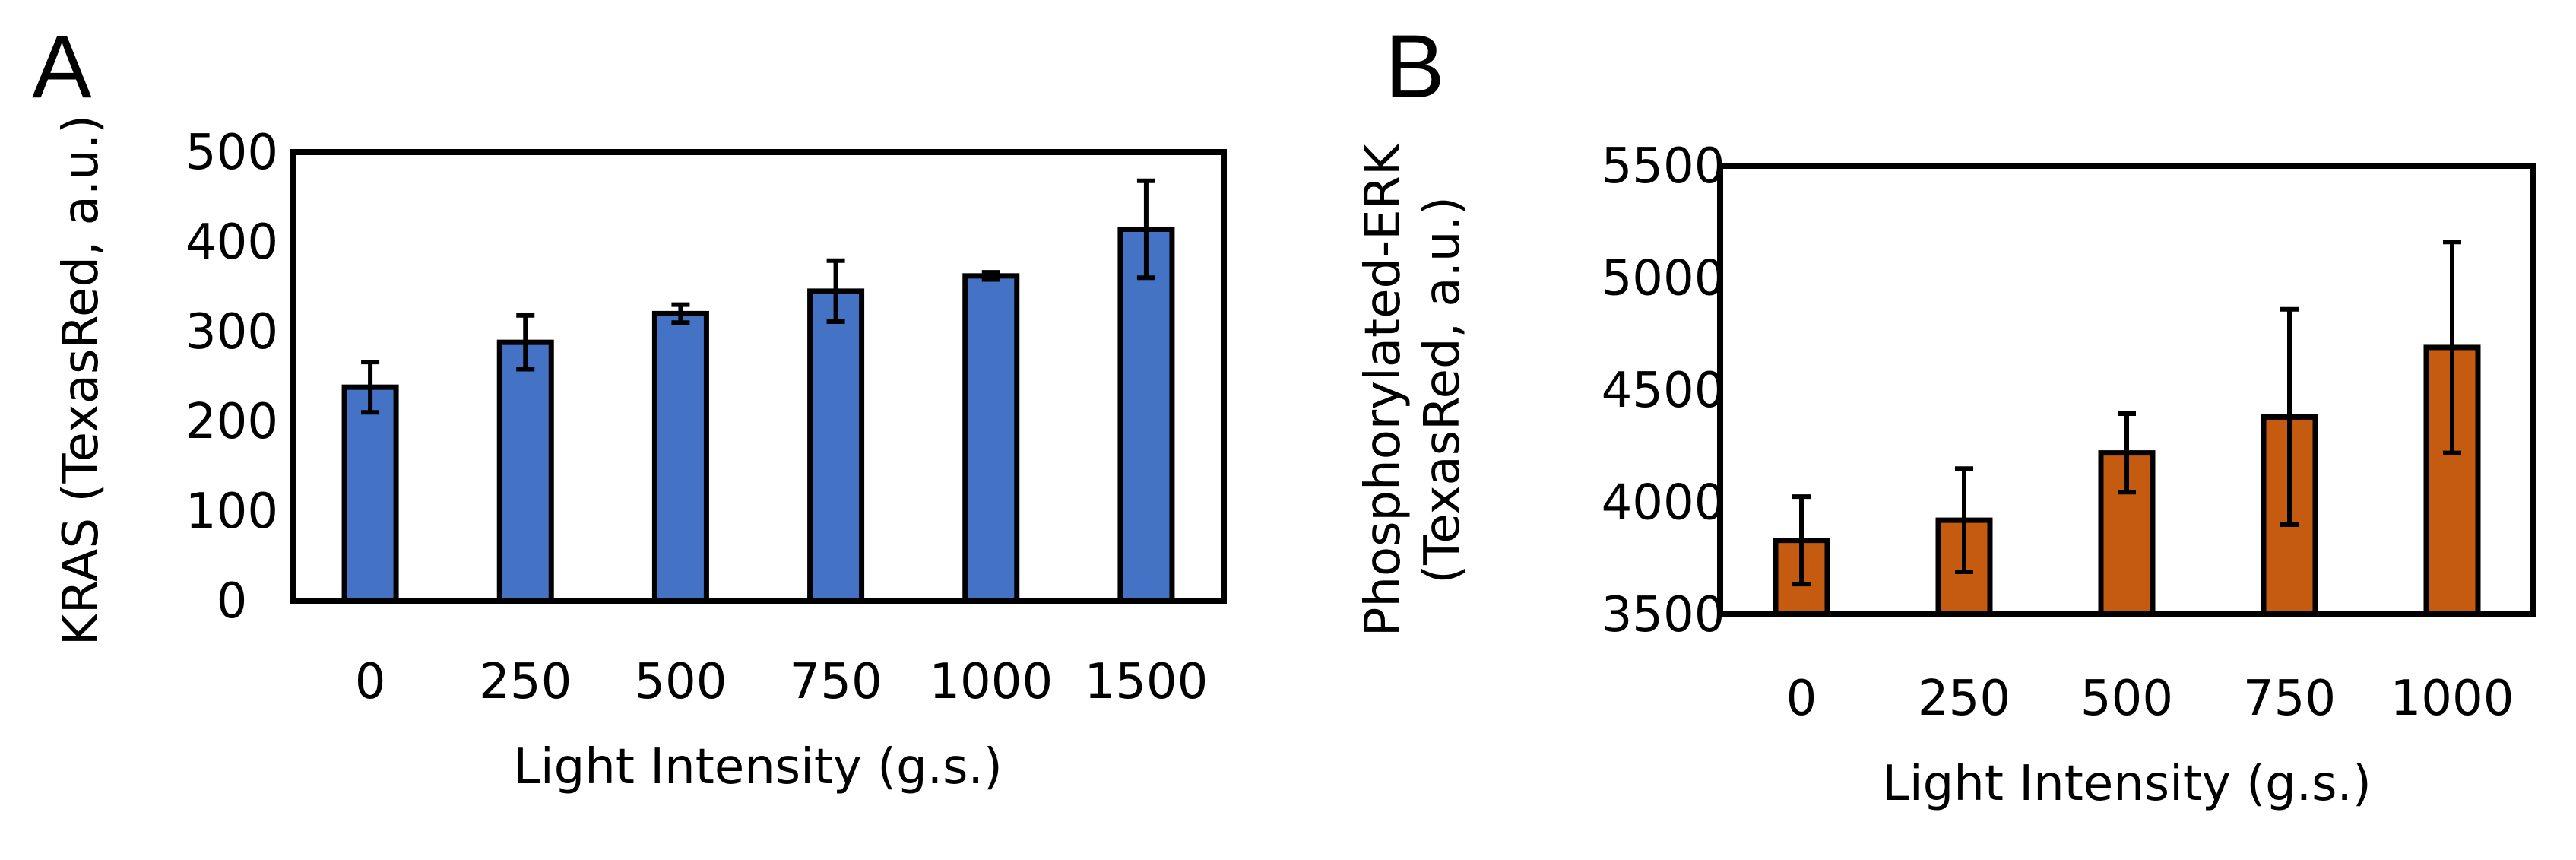 The height and width of the screenshot is (860, 2576). I want to click on y-axis-title-line: (TexasRed, a.u.), so click(1443, 390).